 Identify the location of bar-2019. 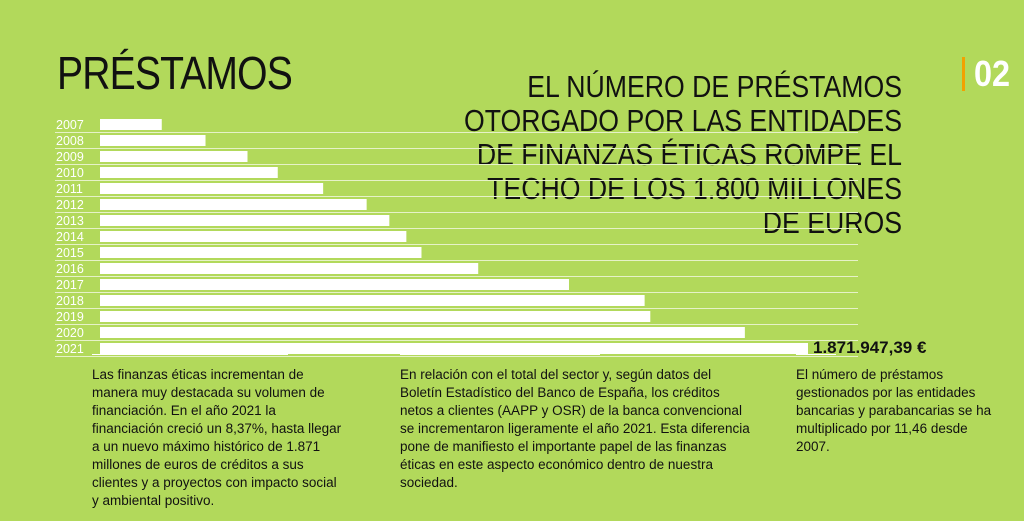
(375, 316).